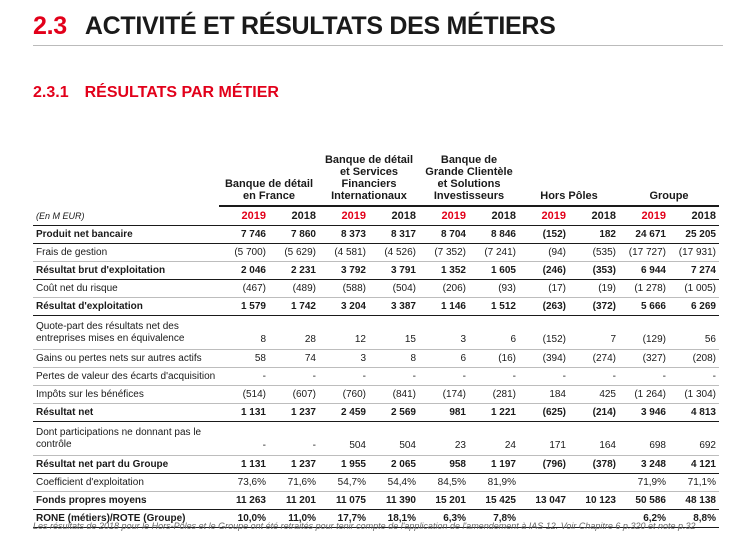  I want to click on row-cell: (5 700), so click(244, 252).